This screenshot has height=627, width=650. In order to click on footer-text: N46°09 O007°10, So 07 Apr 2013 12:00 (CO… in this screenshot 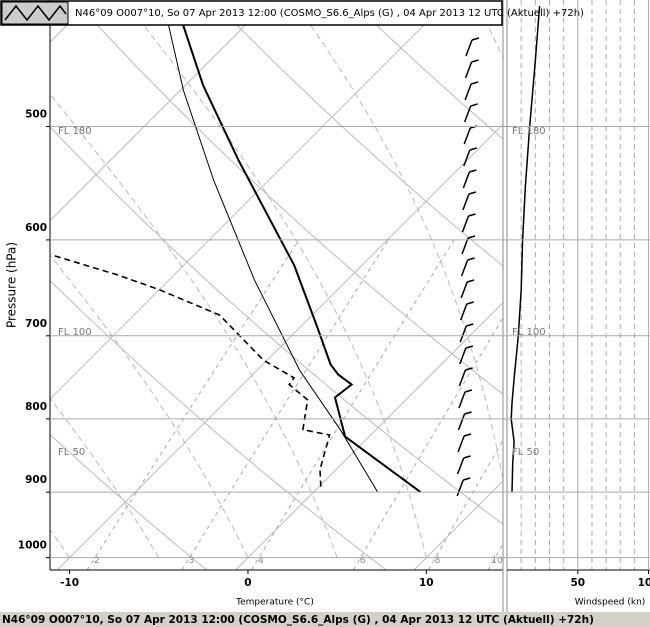, I will do `click(298, 620)`.